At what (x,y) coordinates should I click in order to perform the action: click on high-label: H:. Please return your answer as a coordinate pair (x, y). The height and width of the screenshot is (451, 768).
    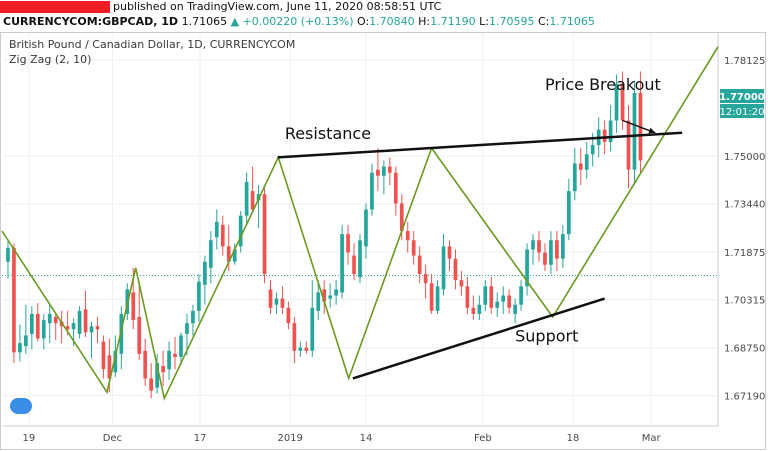
    Looking at the image, I should click on (424, 21).